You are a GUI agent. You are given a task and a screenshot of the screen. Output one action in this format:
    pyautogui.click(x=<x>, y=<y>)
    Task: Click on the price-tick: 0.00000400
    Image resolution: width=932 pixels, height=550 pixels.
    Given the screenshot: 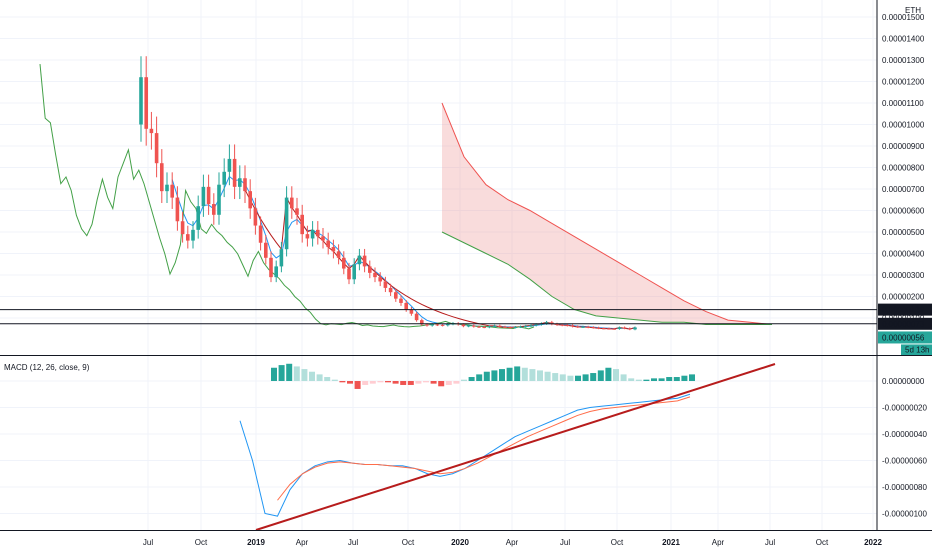 What is the action you would take?
    pyautogui.click(x=903, y=254)
    